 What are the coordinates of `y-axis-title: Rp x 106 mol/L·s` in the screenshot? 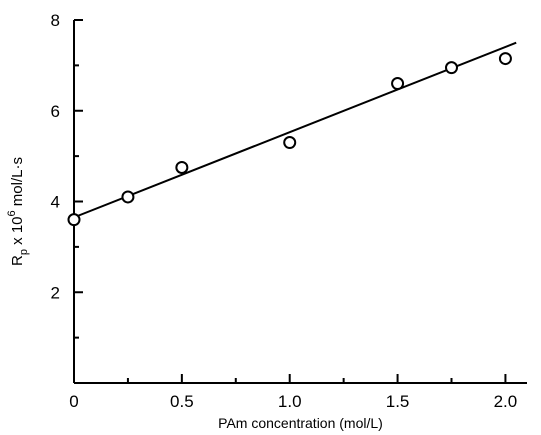 It's located at (18, 211).